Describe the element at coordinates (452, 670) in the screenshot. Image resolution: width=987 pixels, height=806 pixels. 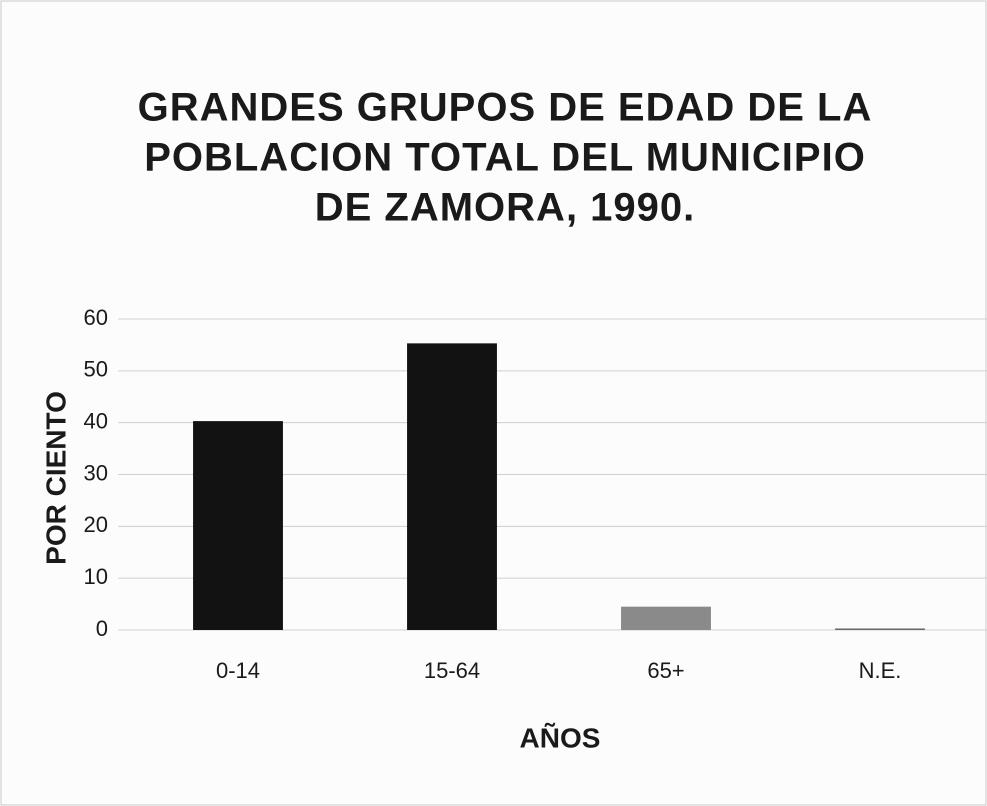
I see `x-tick-label: 15-64` at that location.